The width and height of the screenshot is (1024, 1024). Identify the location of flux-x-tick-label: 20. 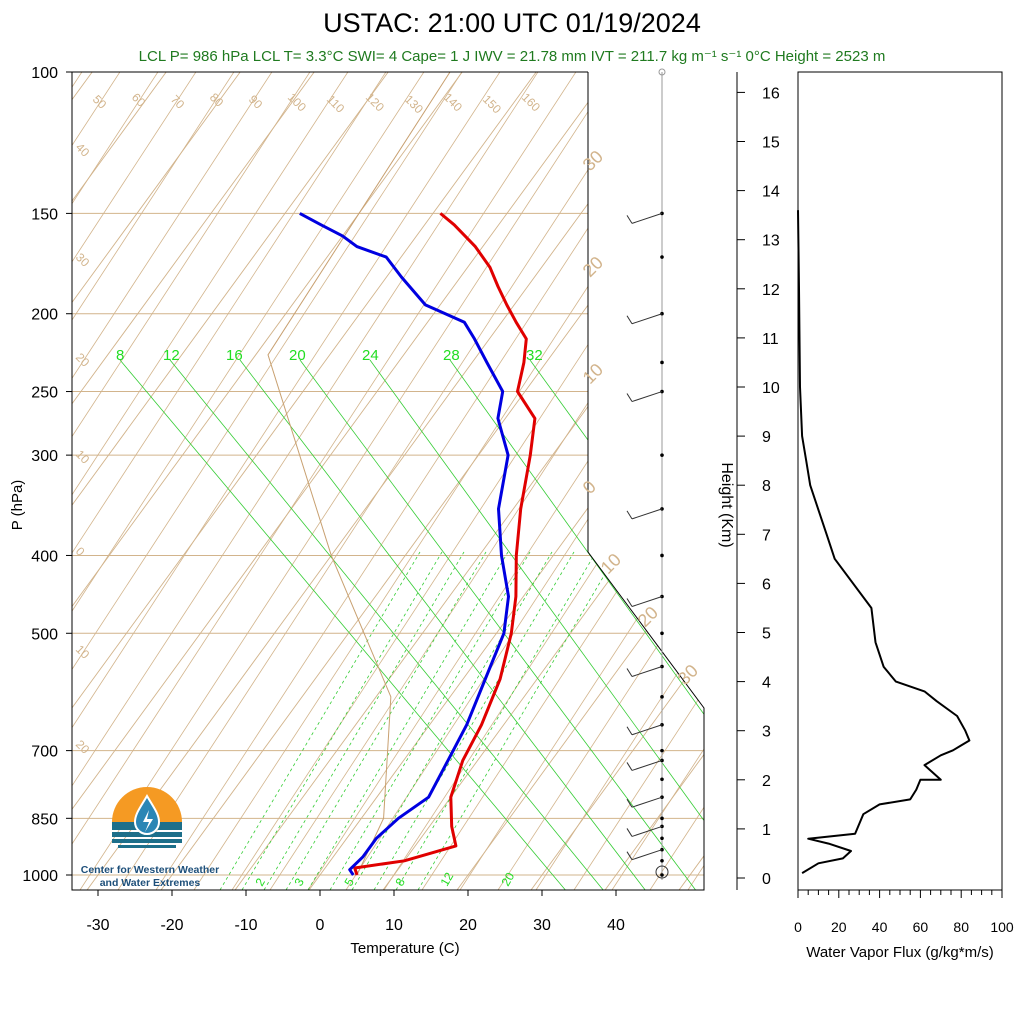
(839, 927).